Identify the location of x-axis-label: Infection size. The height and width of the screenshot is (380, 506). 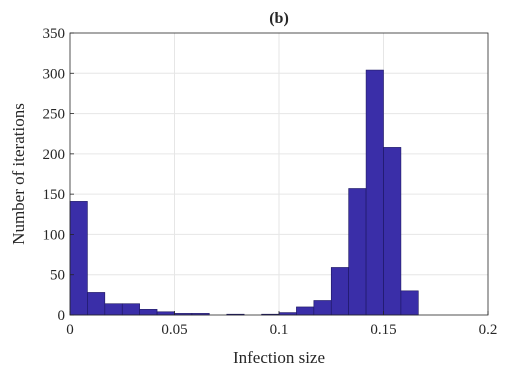
(279, 357).